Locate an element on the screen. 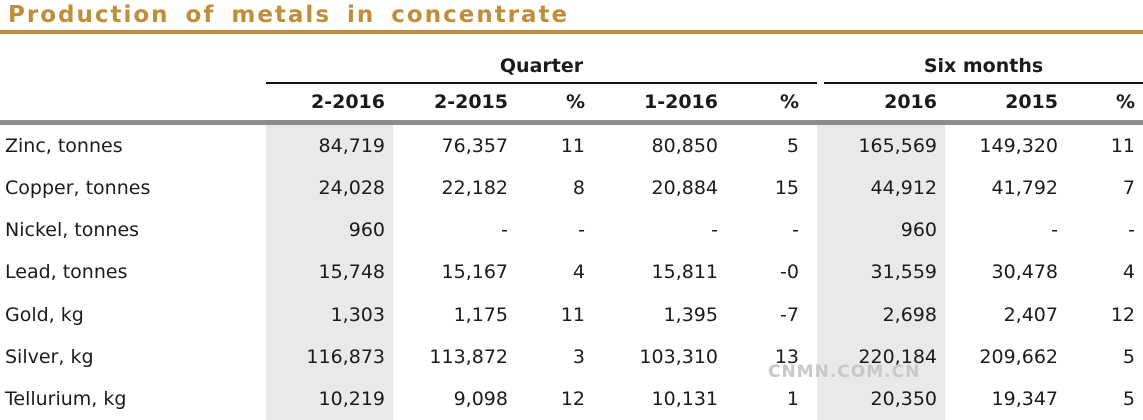 This screenshot has width=1143, height=420. table-cell: 15,167 is located at coordinates (474, 272).